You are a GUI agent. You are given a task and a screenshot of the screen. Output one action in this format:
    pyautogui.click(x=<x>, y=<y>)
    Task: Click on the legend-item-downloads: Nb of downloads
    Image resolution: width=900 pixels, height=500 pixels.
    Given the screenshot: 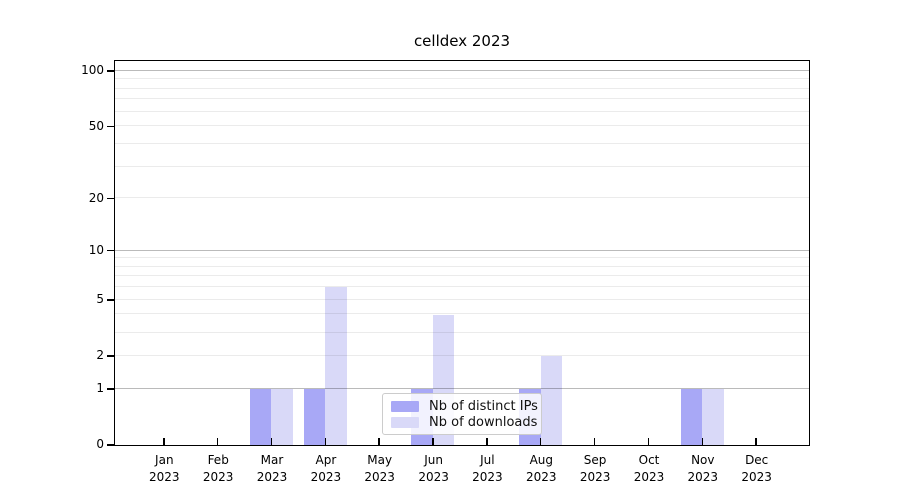 What is the action you would take?
    pyautogui.click(x=464, y=422)
    